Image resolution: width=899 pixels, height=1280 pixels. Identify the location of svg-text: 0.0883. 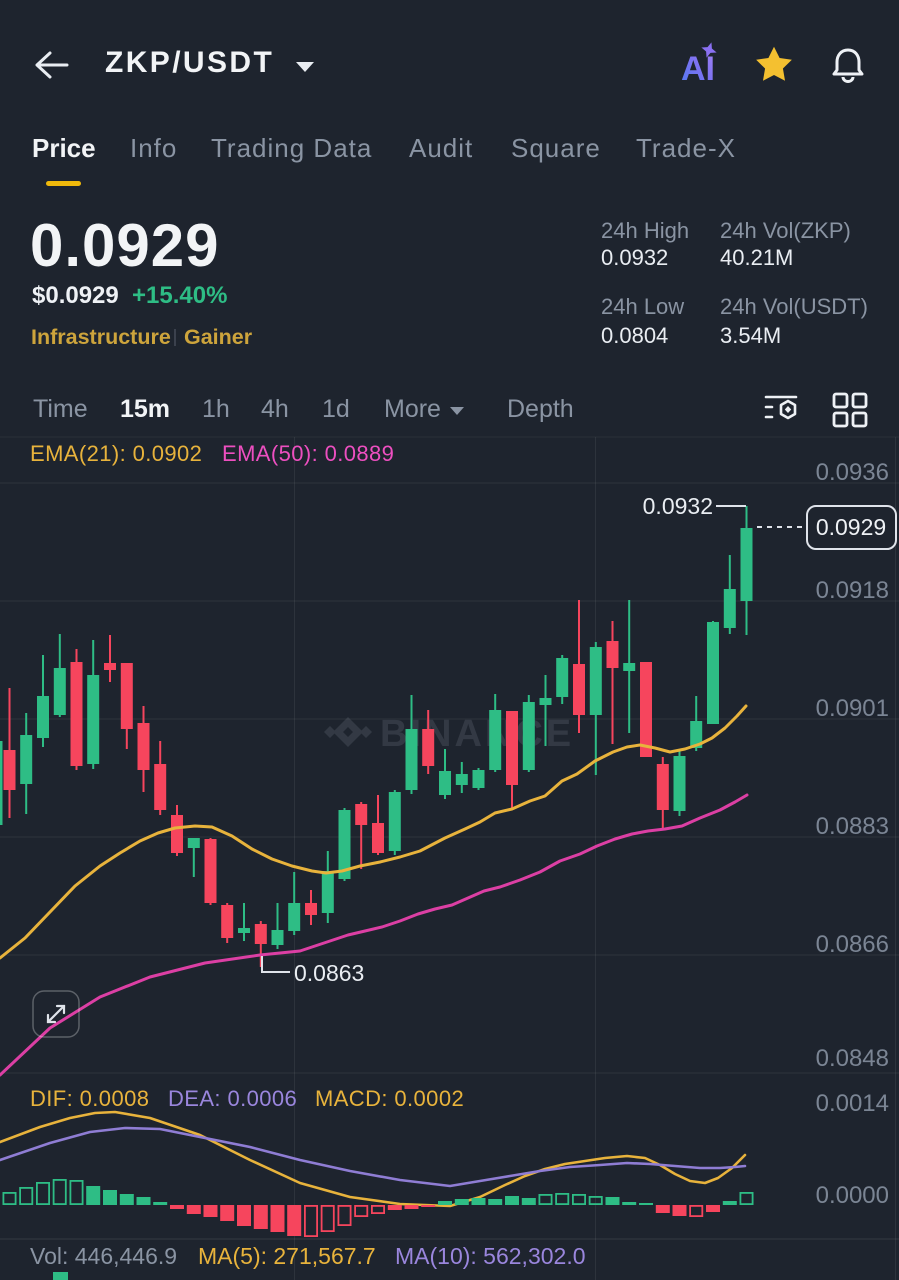
(852, 826).